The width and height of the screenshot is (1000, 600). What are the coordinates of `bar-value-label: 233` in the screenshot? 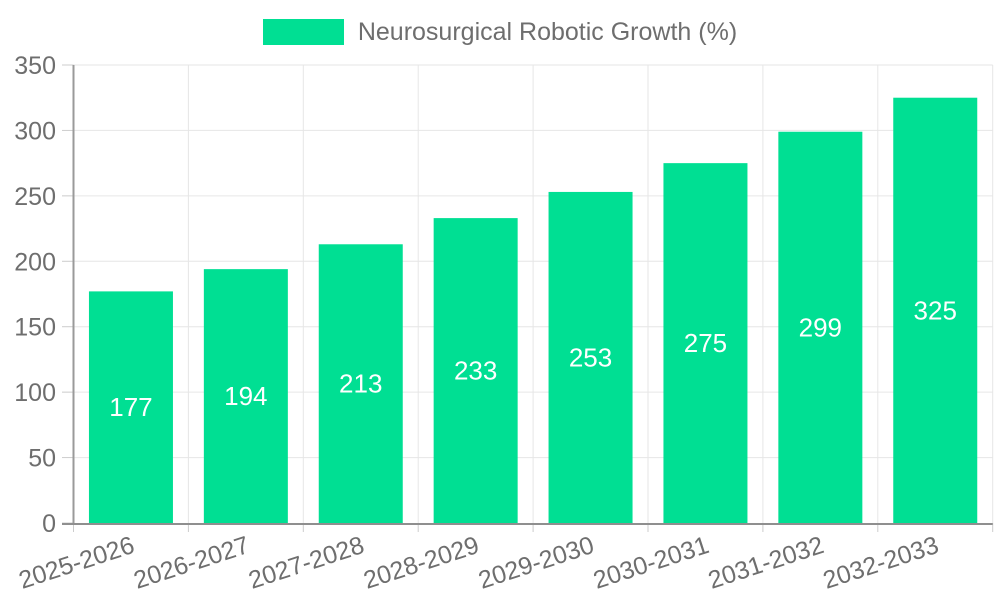 It's located at (475, 371).